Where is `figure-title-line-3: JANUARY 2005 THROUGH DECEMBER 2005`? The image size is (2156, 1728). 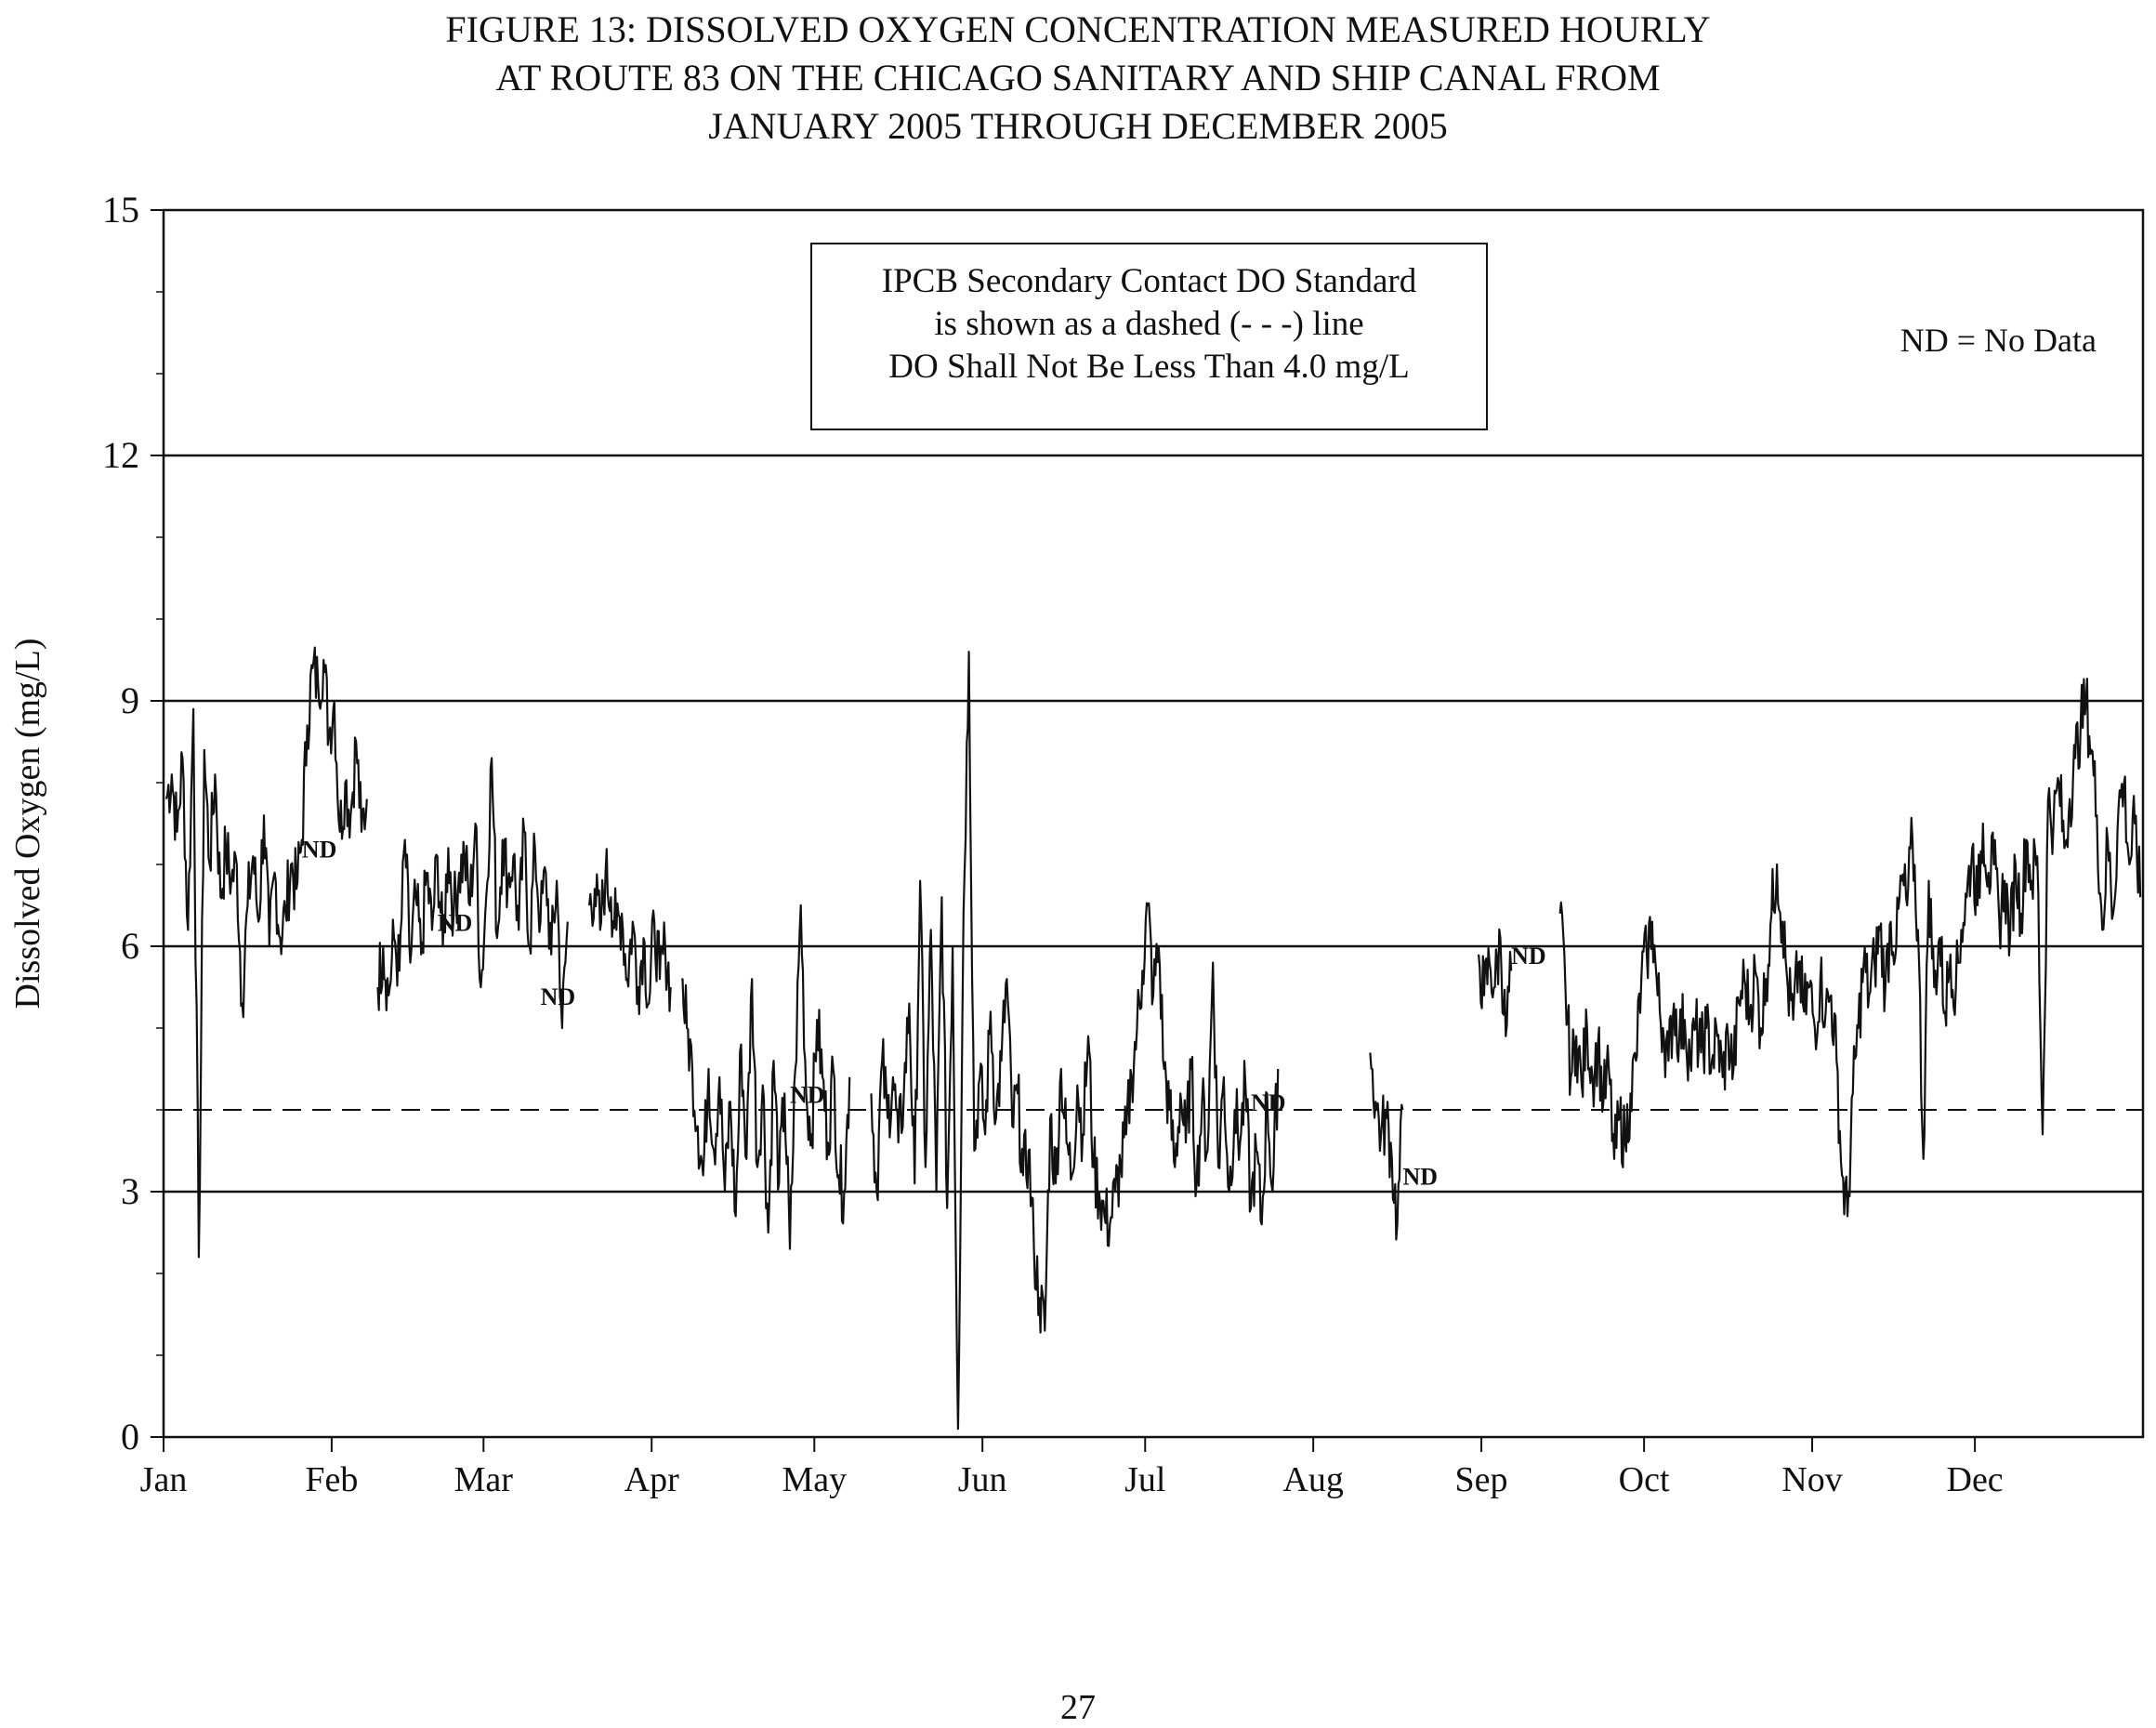
figure-title-line-3: JANUARY 2005 THROUGH DECEMBER 2005 is located at coordinates (1078, 126).